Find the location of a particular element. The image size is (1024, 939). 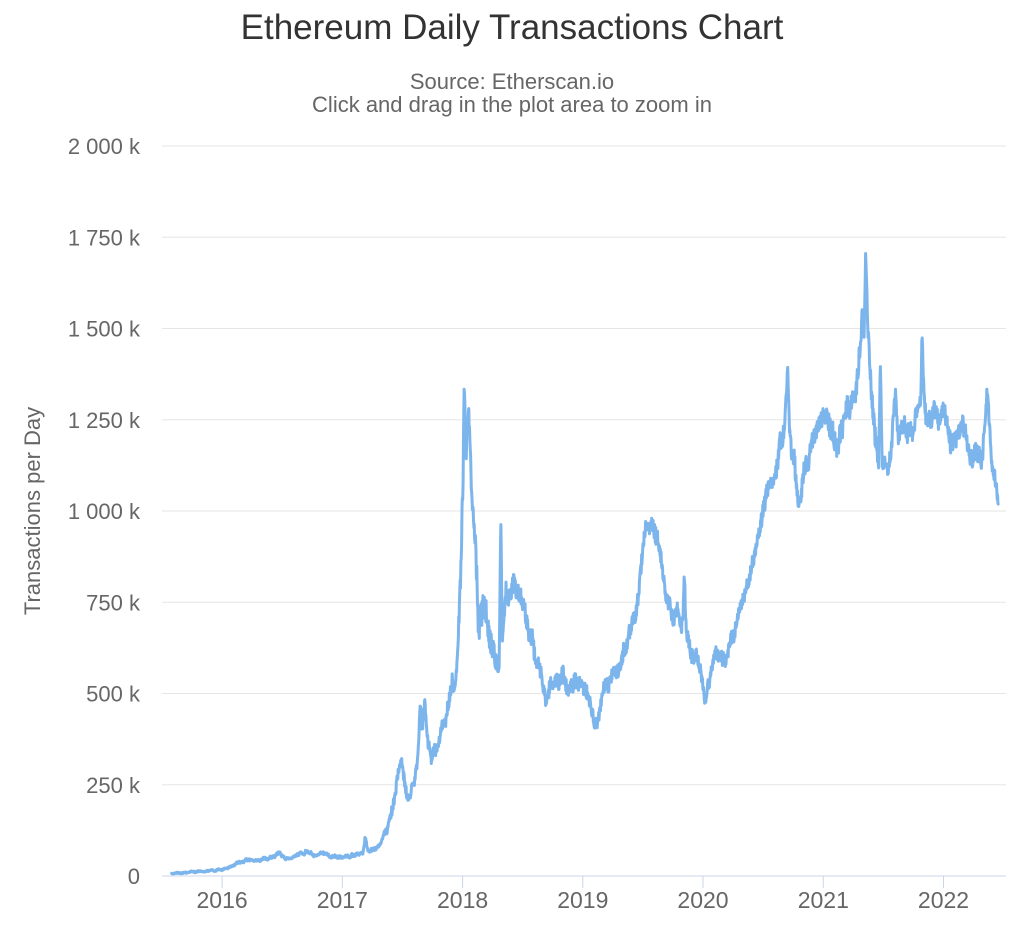

x-tick-label: 2016 is located at coordinates (222, 900).